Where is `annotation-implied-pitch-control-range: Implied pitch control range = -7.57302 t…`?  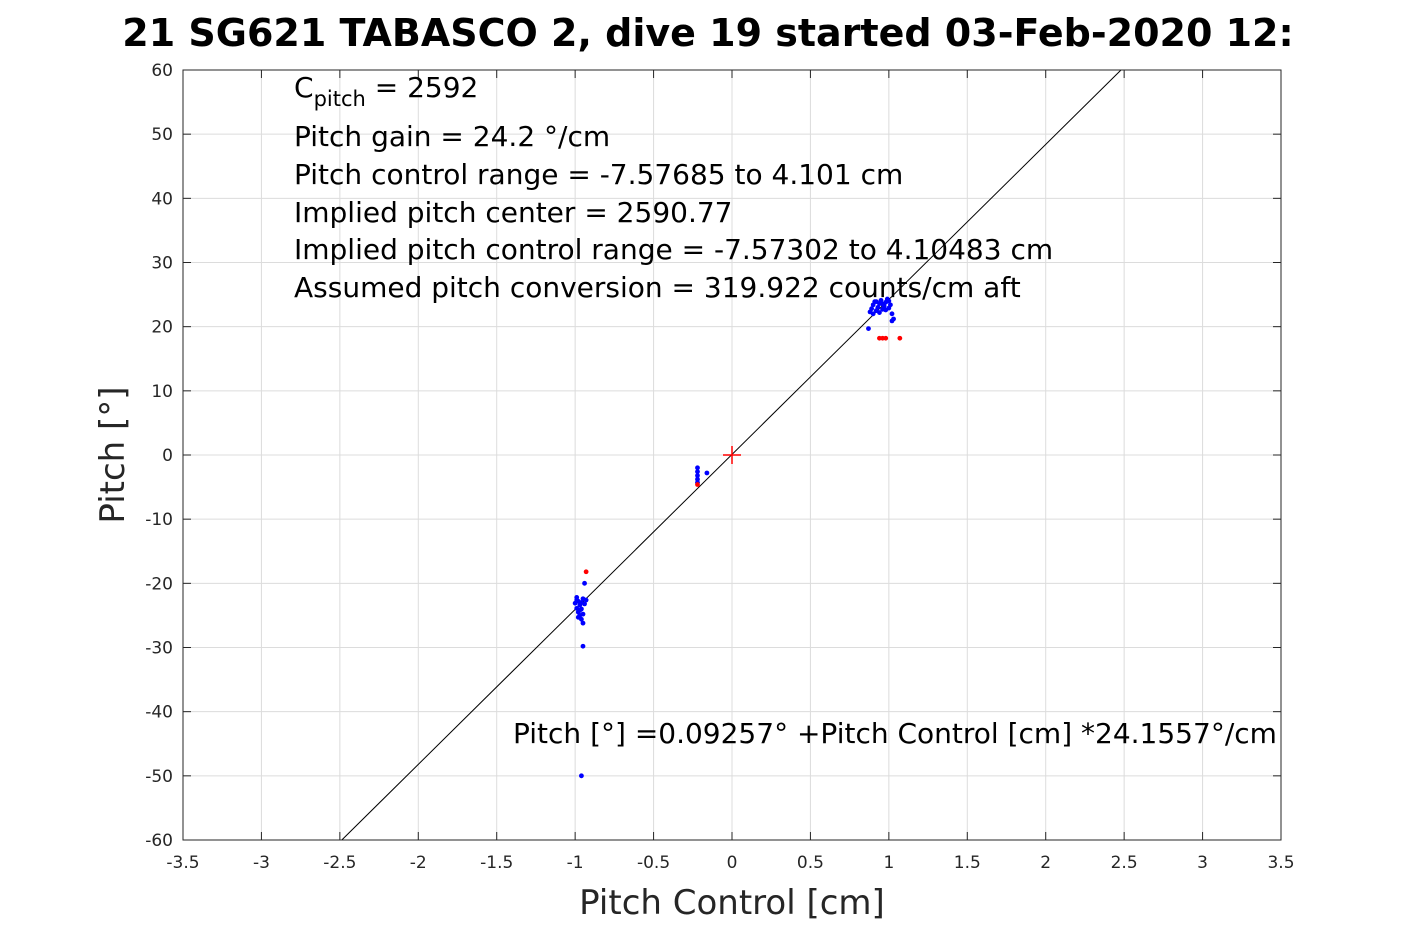 annotation-implied-pitch-control-range: Implied pitch control range = -7.57302 t… is located at coordinates (673, 249).